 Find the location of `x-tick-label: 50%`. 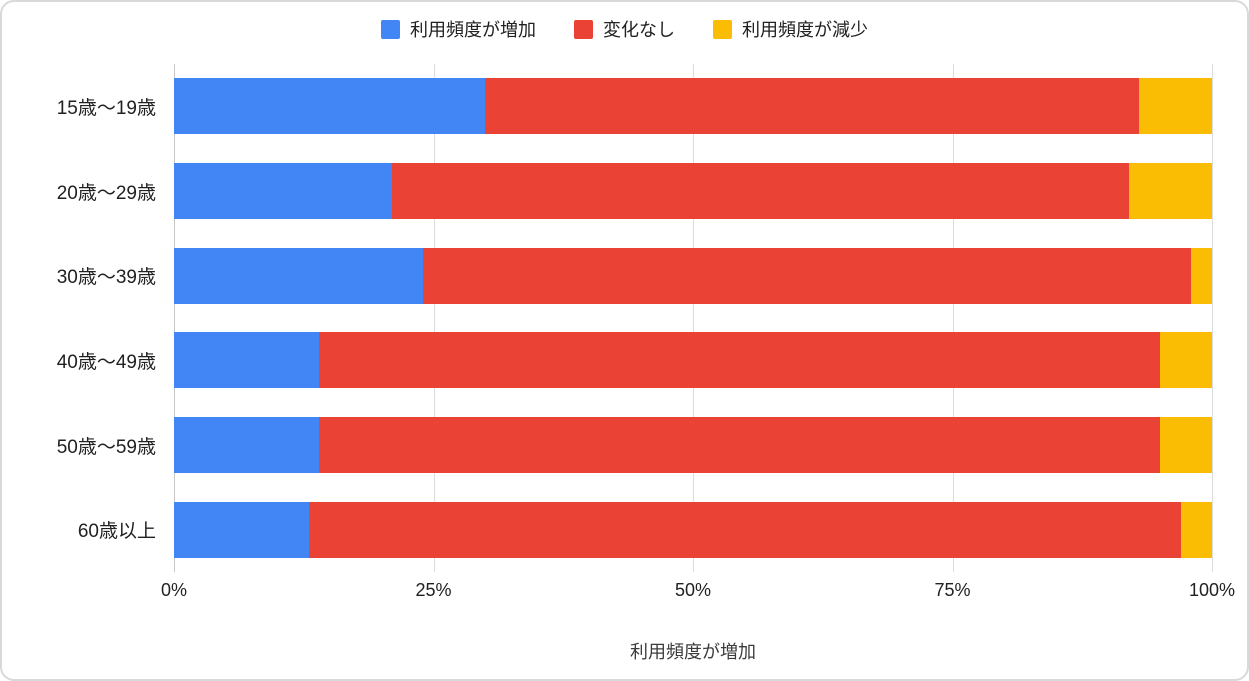

x-tick-label: 50% is located at coordinates (693, 590).